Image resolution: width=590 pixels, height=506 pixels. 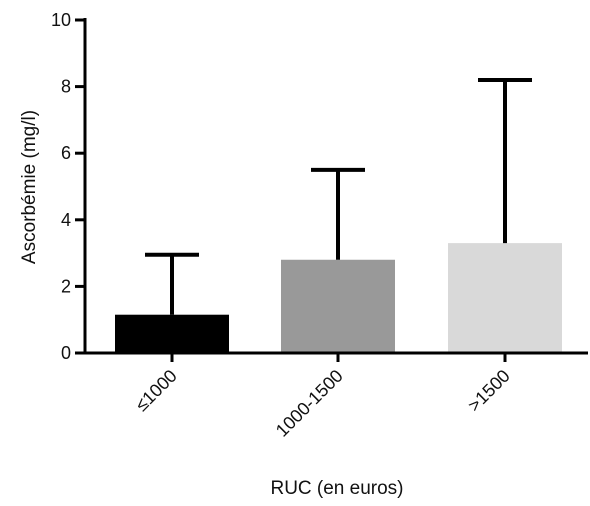 What do you see at coordinates (66, 286) in the screenshot?
I see `y-tick-label: 2` at bounding box center [66, 286].